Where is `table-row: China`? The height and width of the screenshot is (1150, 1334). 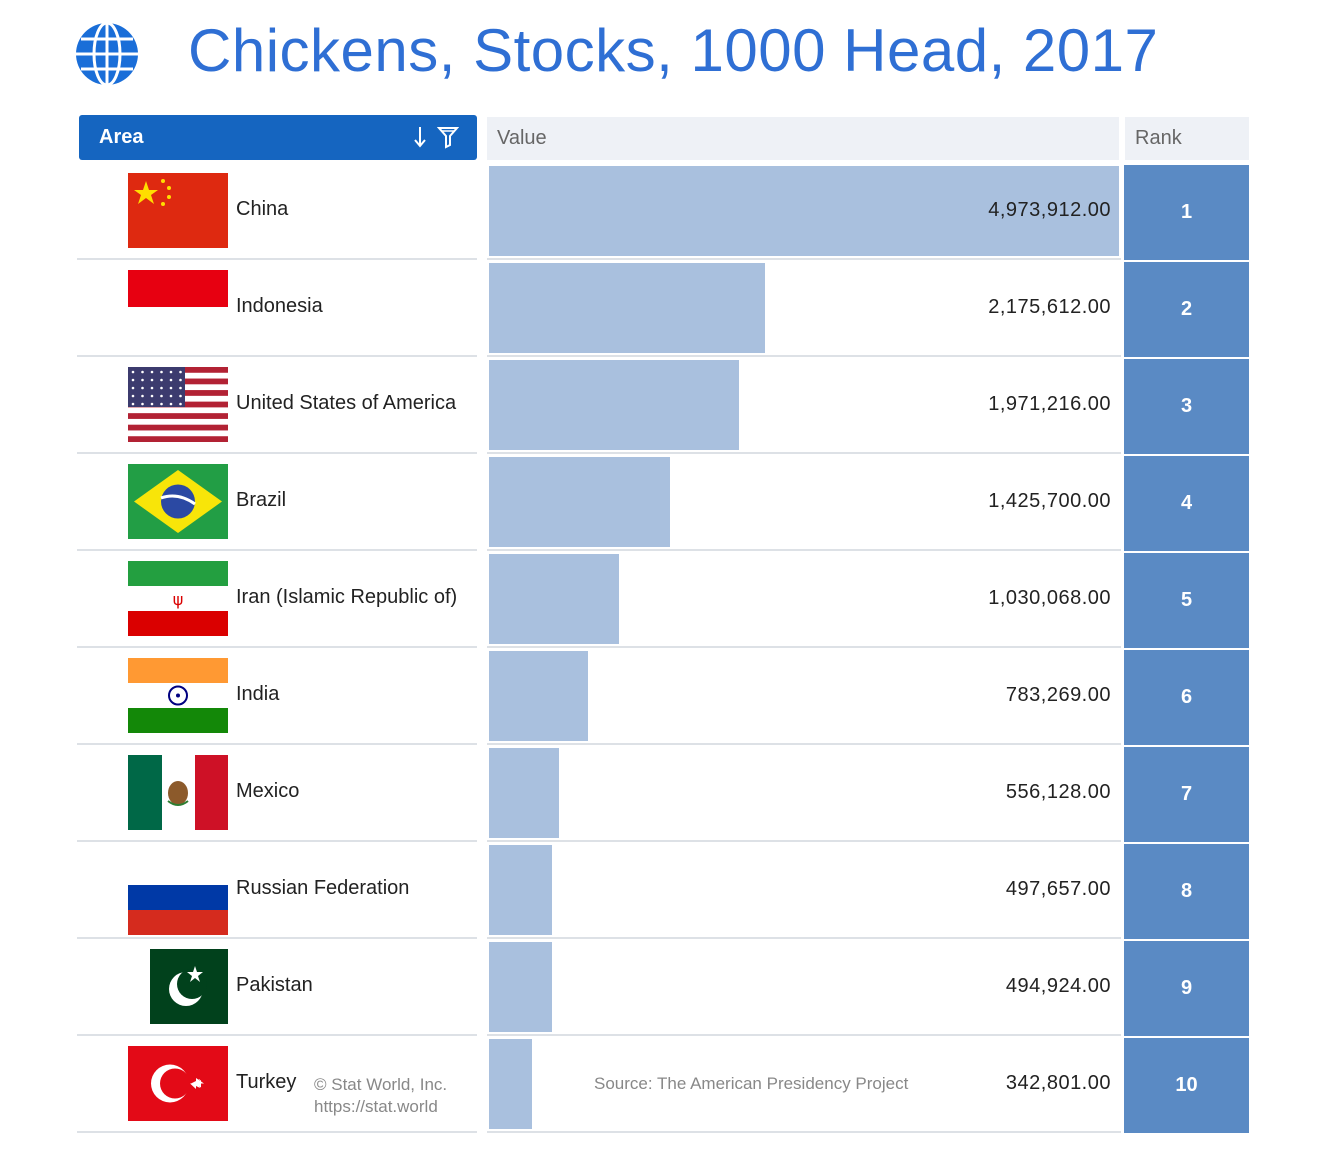
table-row: China is located at coordinates (277, 211).